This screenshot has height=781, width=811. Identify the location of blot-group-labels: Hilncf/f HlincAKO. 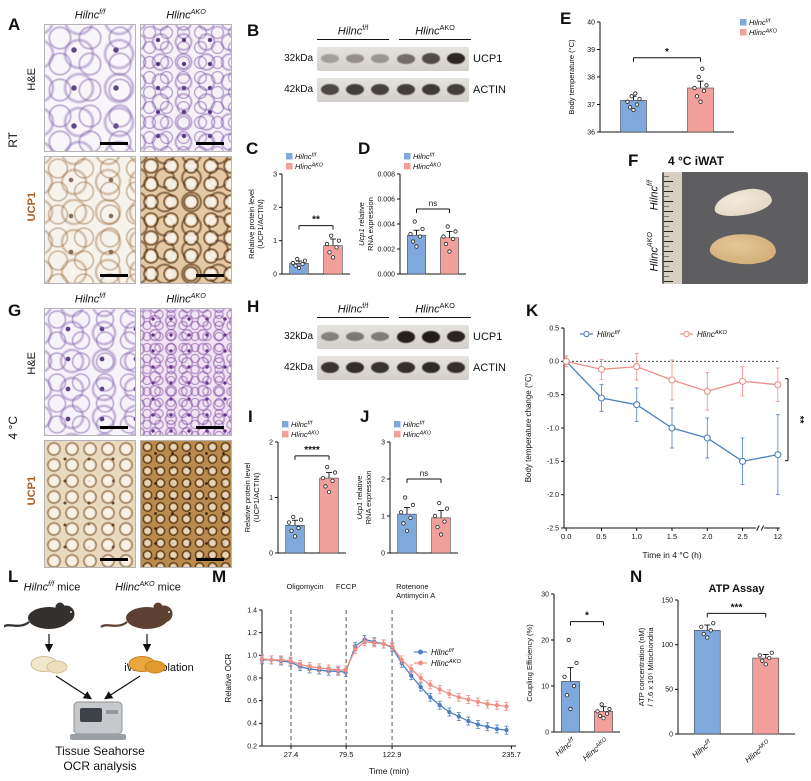
(420, 32).